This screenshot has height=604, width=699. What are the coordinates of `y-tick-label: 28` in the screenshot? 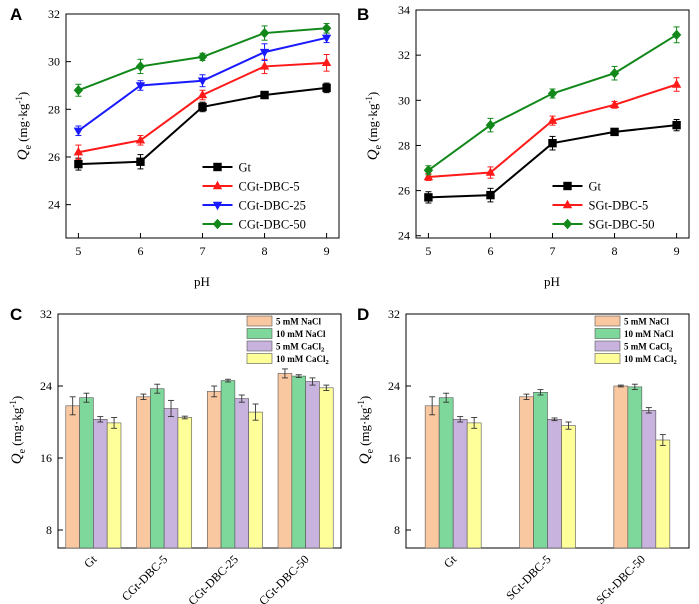 It's located at (404, 145).